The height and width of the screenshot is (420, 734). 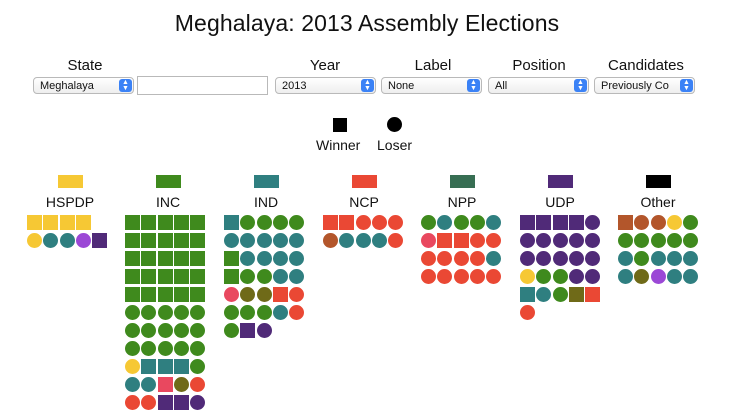 I want to click on label-select: None ▲ ▼, so click(x=431, y=85).